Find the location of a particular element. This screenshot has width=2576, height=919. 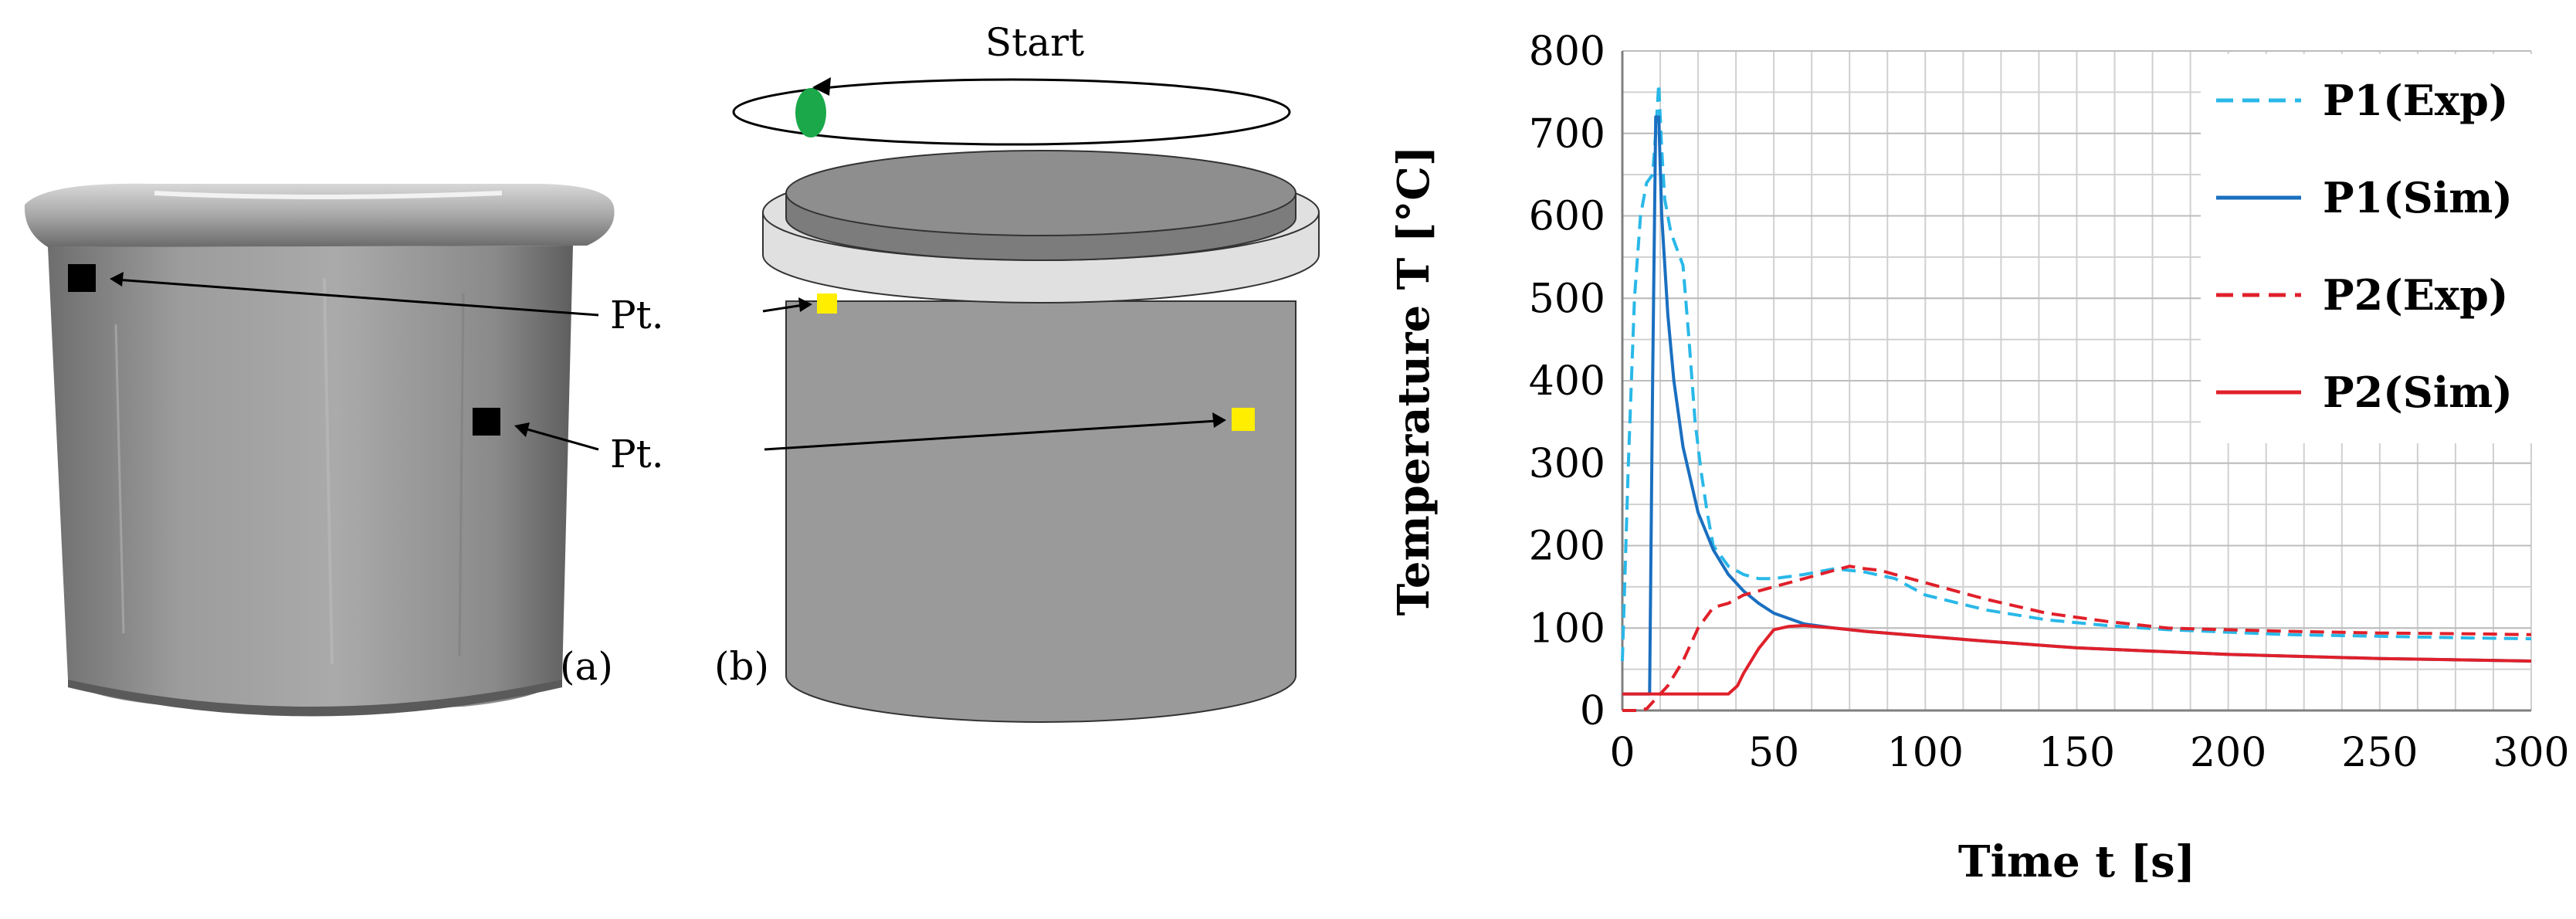

series-line-p2-exp is located at coordinates (2077, 639).